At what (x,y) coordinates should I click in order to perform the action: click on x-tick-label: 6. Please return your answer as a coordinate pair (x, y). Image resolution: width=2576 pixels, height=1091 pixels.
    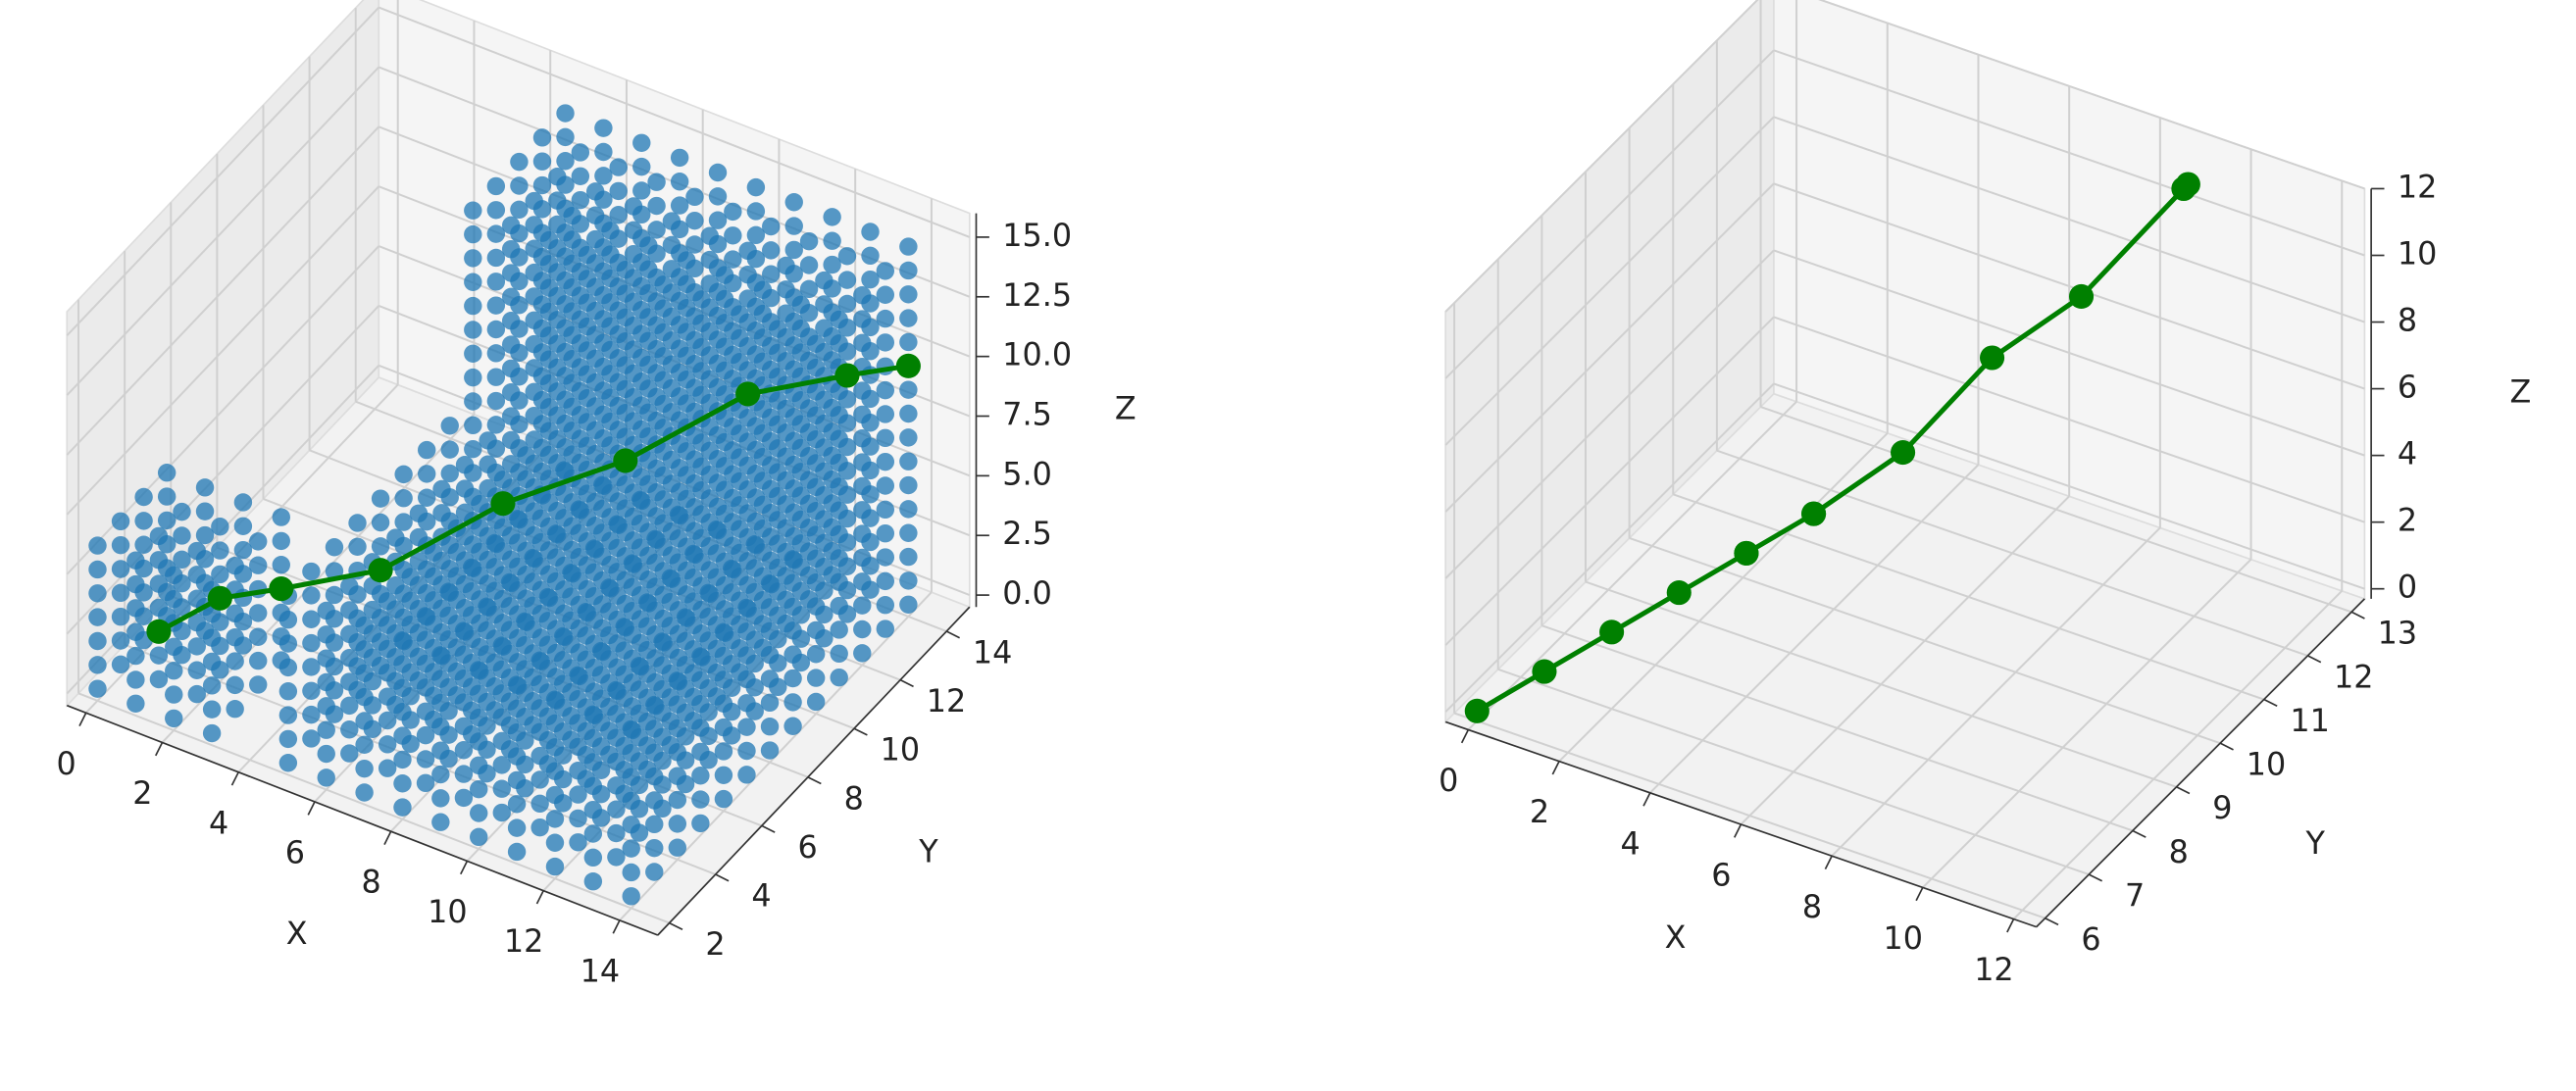
    Looking at the image, I should click on (295, 853).